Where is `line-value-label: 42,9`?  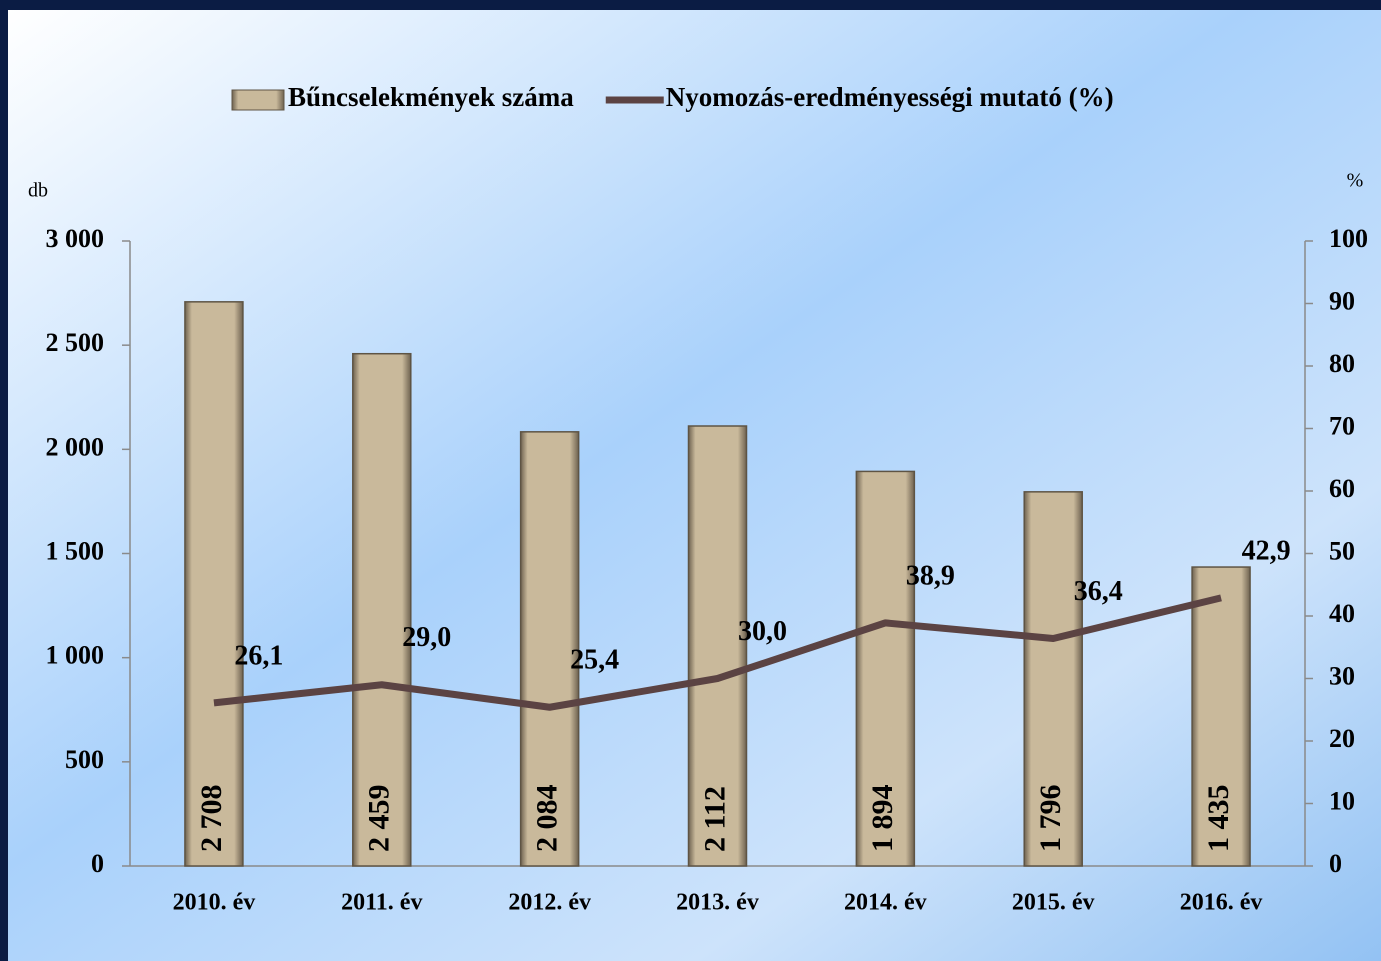
line-value-label: 42,9 is located at coordinates (1266, 550).